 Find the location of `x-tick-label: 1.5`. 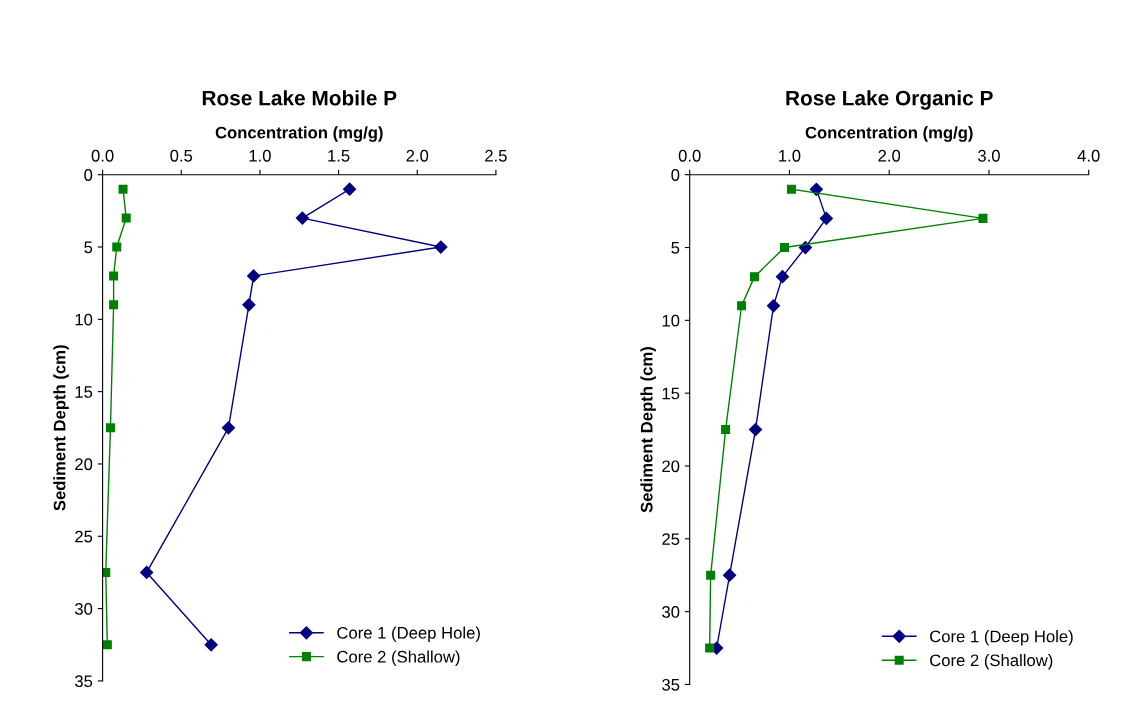

x-tick-label: 1.5 is located at coordinates (339, 156).